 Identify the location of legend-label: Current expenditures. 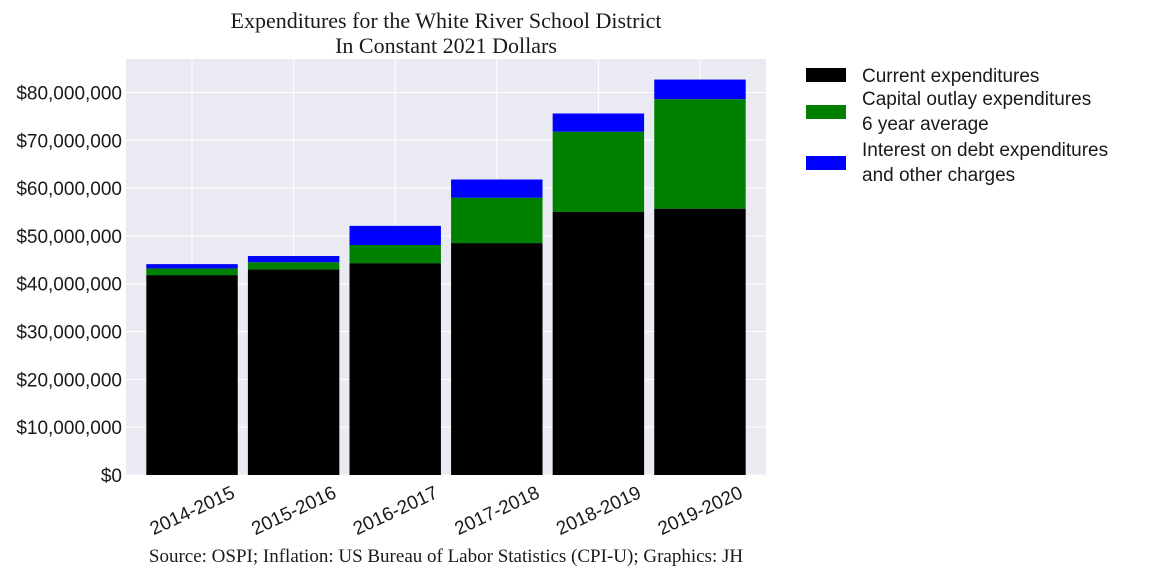
(950, 76).